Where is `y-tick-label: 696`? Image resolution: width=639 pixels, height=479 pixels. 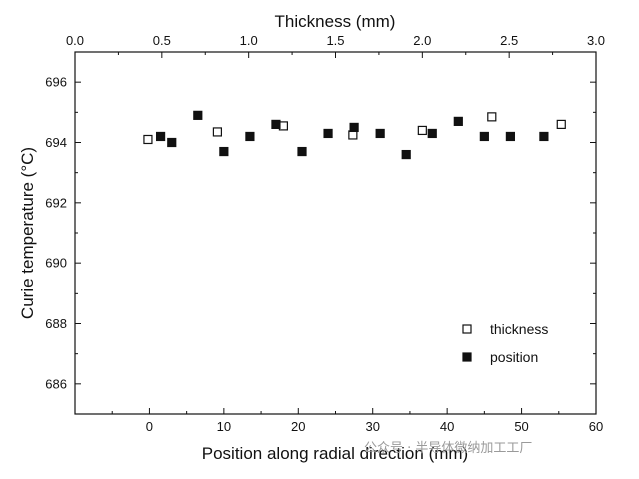
y-tick-label: 696 is located at coordinates (56, 82).